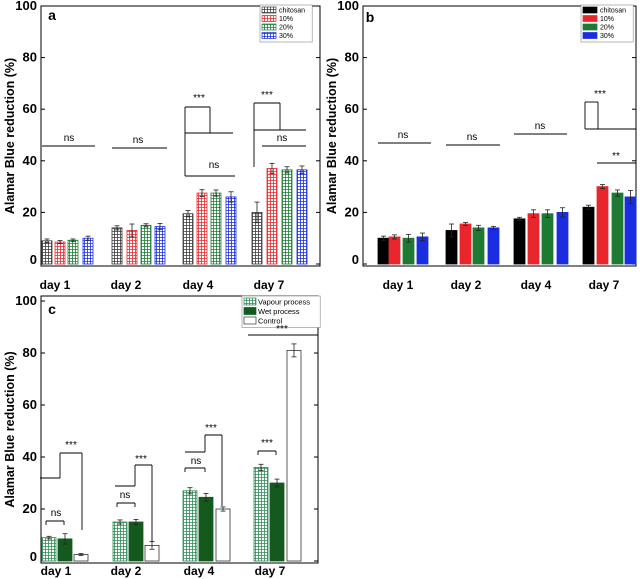 The width and height of the screenshot is (640, 579). I want to click on panel-label: a, so click(52, 15).